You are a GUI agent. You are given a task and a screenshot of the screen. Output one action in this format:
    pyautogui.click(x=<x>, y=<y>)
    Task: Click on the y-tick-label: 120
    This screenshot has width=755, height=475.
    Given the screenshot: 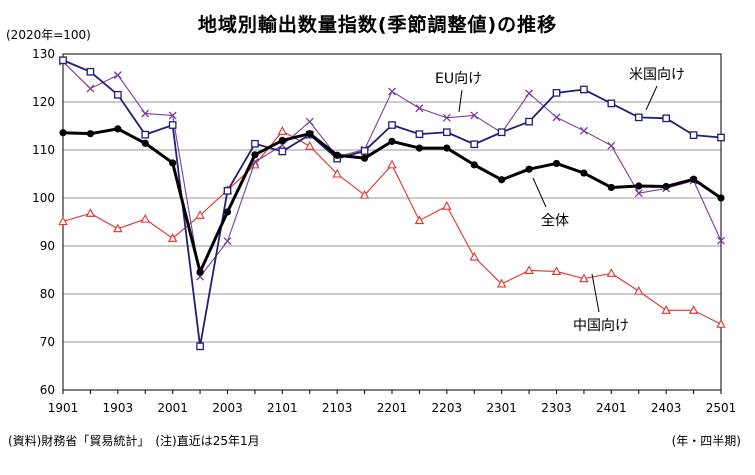 What is the action you would take?
    pyautogui.click(x=43, y=102)
    